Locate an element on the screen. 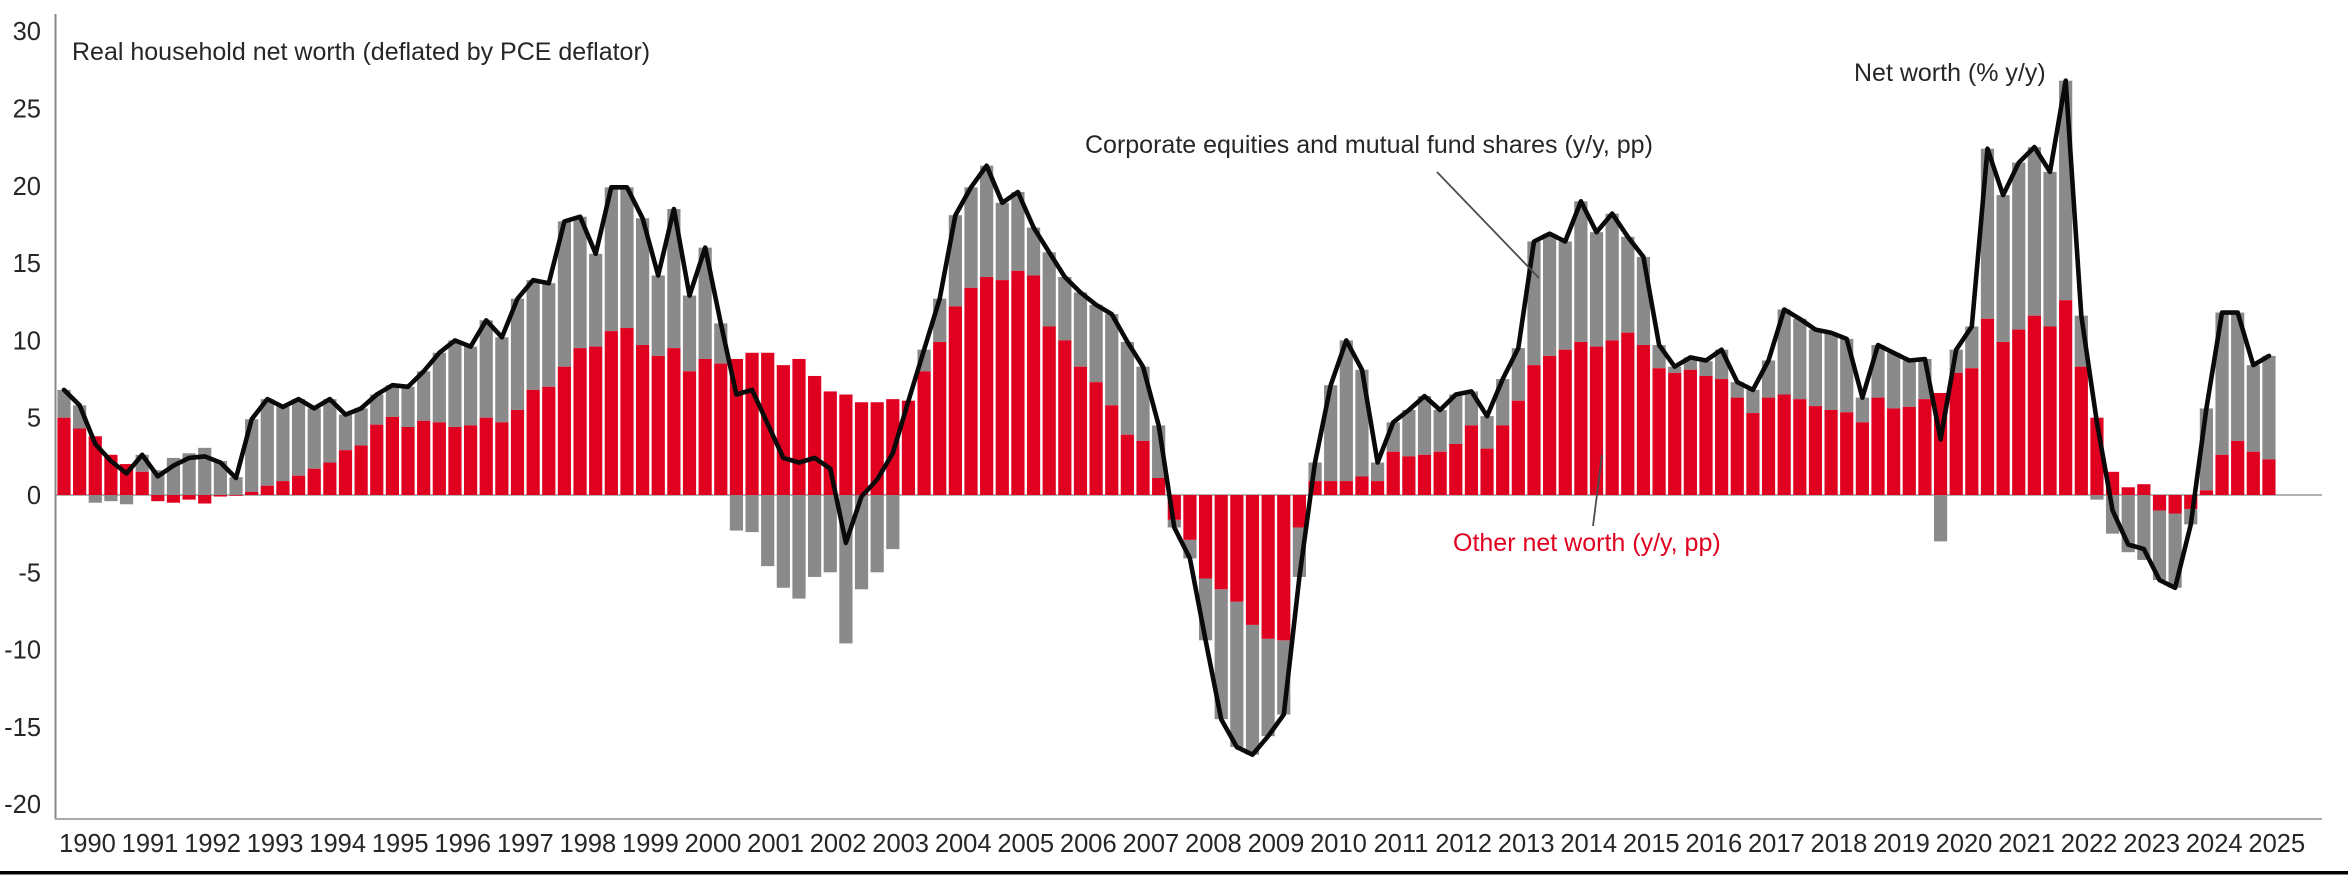  equities-label-pointer-line is located at coordinates (1488, 225).